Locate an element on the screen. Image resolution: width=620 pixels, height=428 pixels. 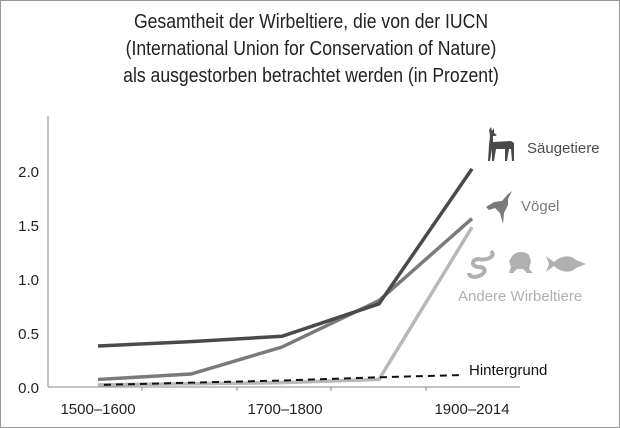
series-label: Vögel is located at coordinates (540, 206).